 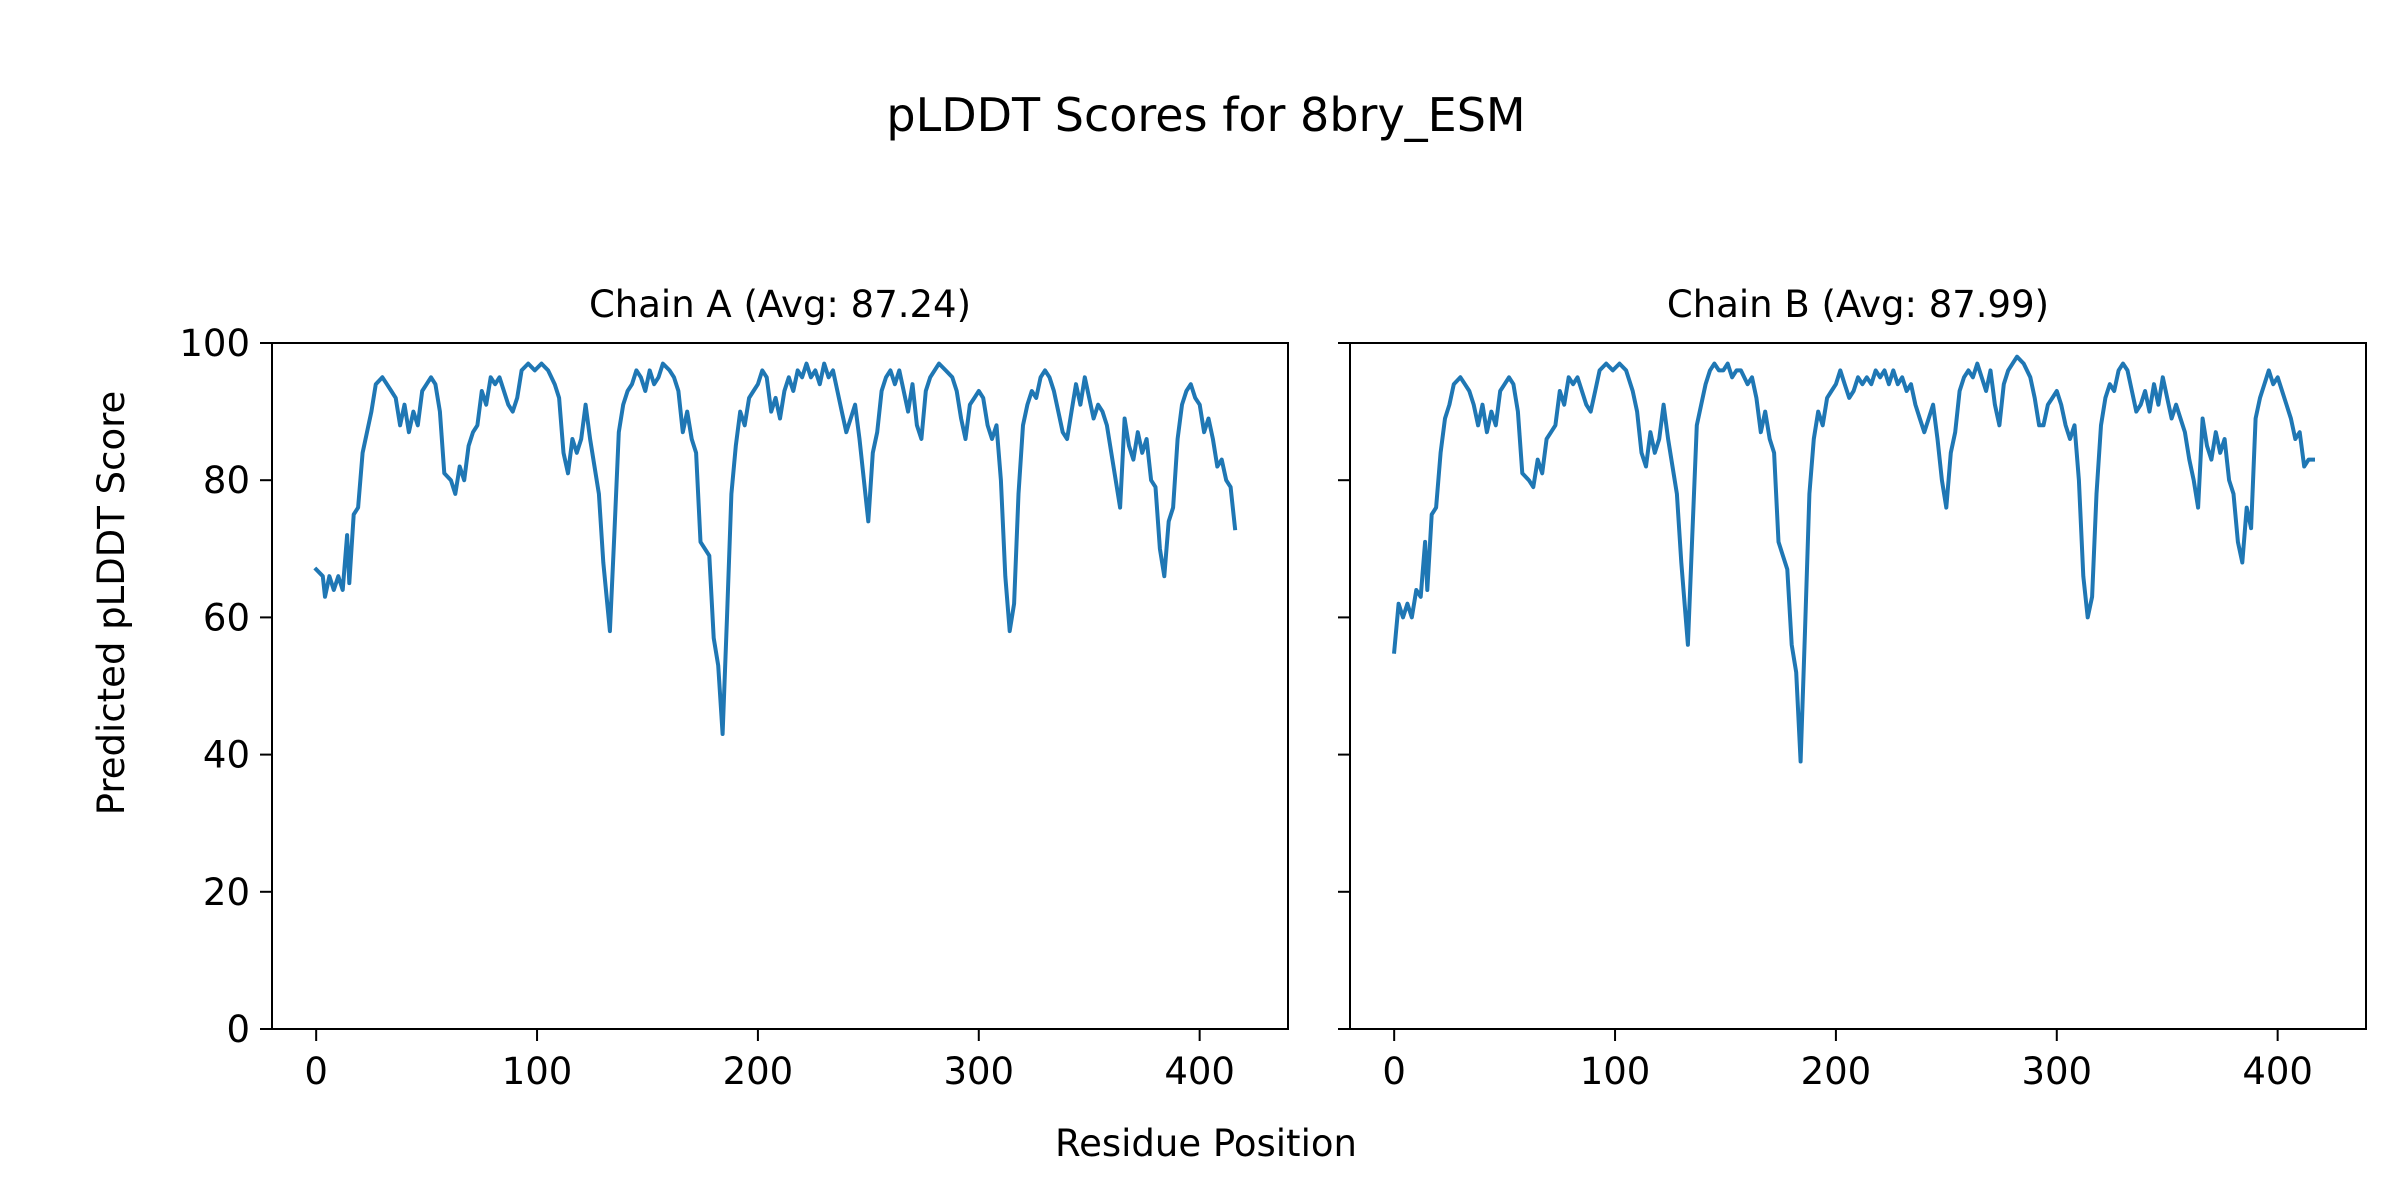 I want to click on chain-a-y-tick-label: 80, so click(x=226, y=480).